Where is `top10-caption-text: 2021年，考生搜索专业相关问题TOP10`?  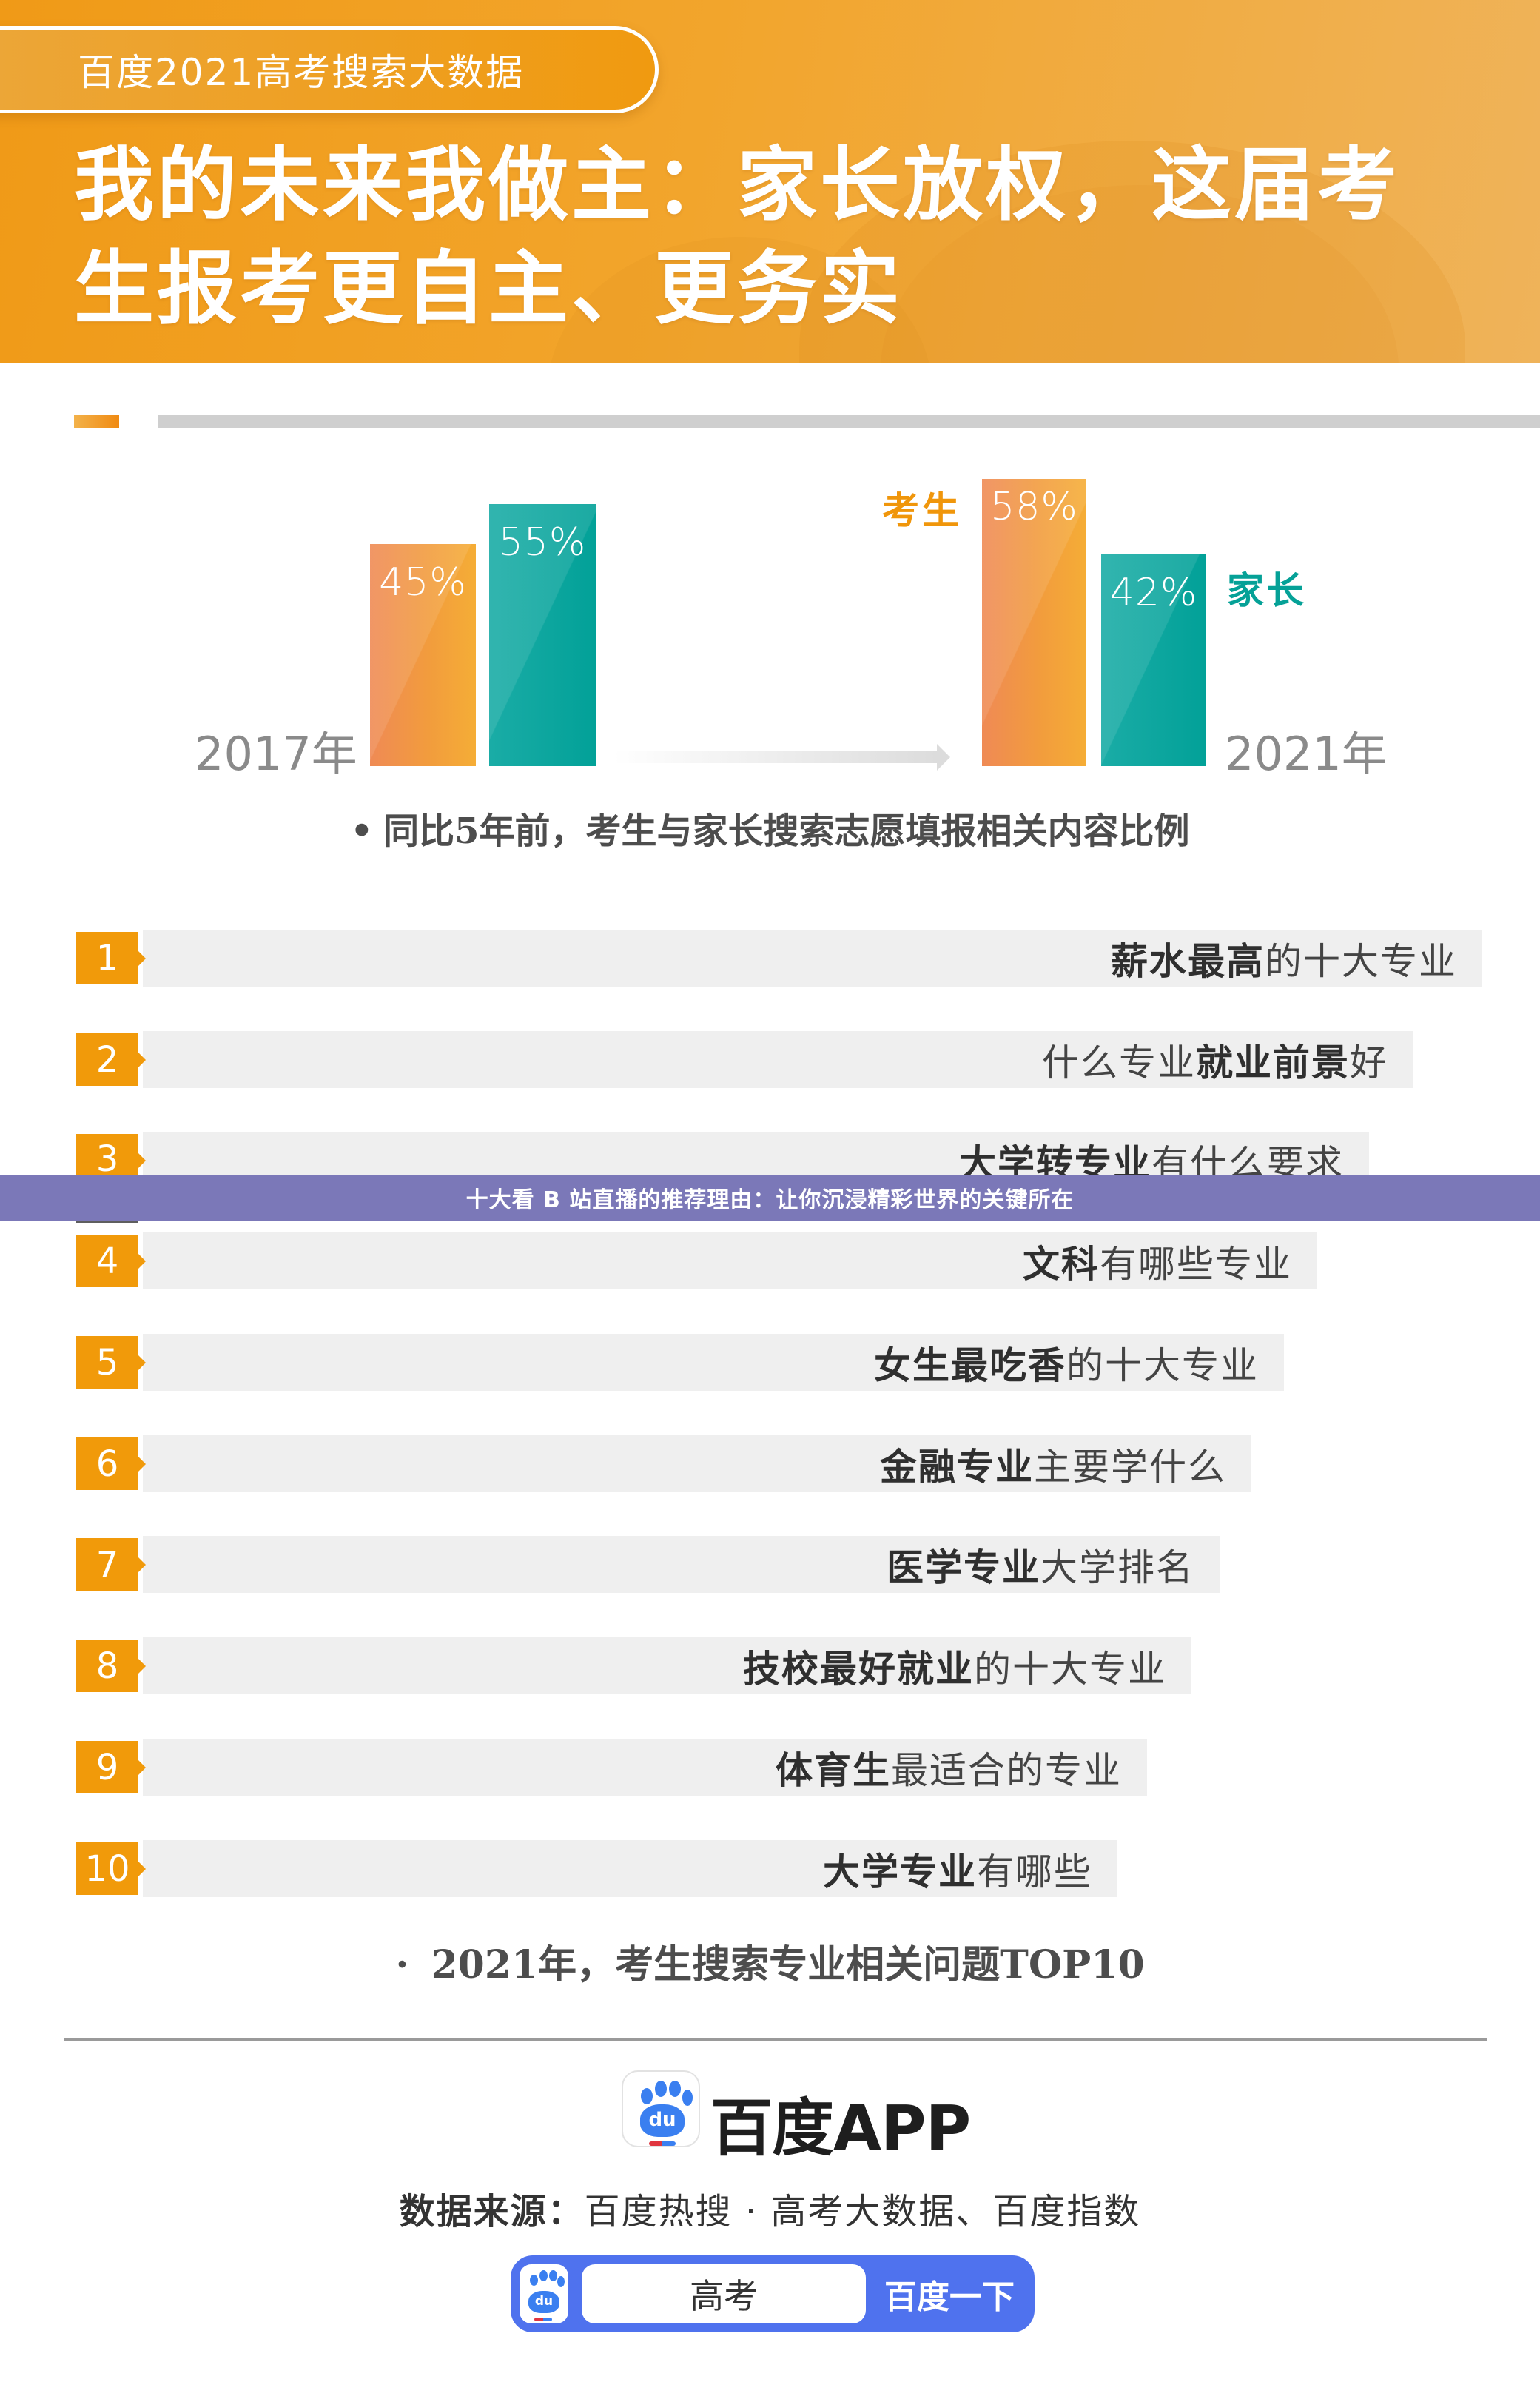
top10-caption-text: 2021年，考生搜索专业相关问题TOP10 is located at coordinates (788, 1964).